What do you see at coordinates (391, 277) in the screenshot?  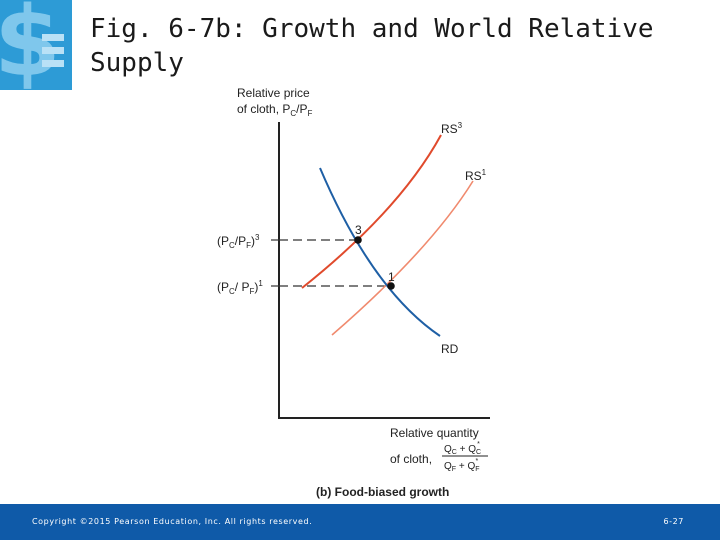 I see `point-1-label: 1` at bounding box center [391, 277].